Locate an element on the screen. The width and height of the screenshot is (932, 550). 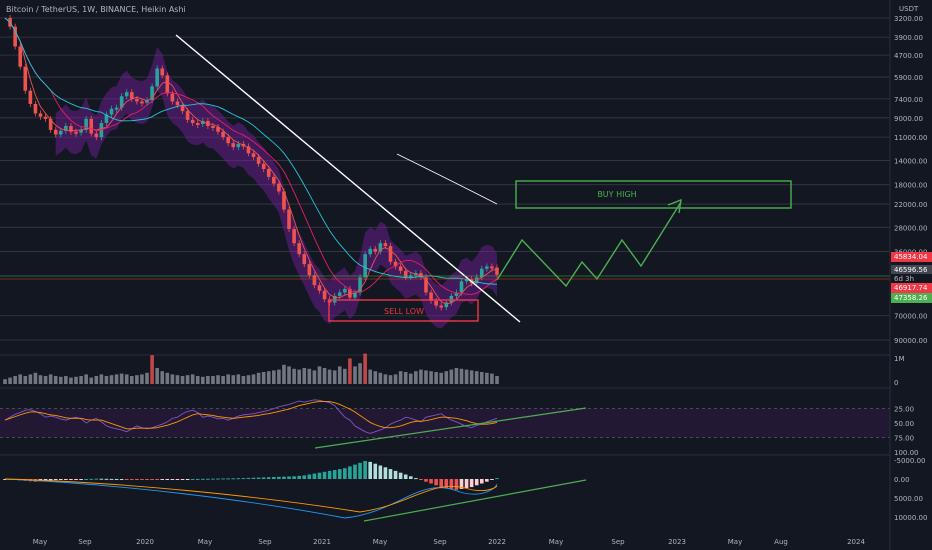
x-tick-label: 2023 is located at coordinates (677, 542).